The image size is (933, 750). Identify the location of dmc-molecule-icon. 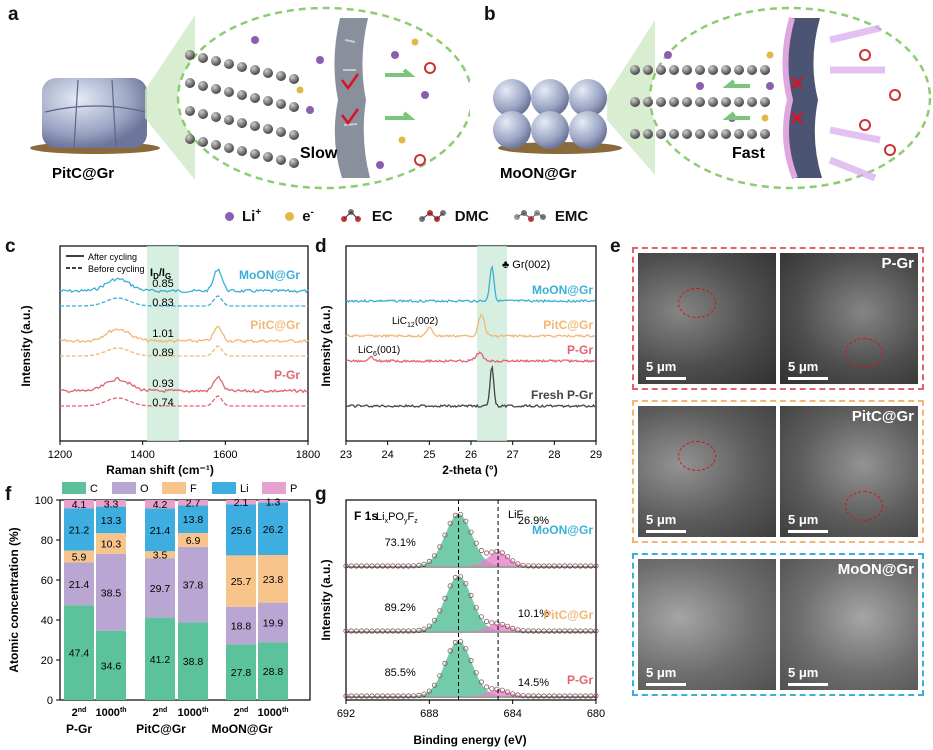
(432, 216).